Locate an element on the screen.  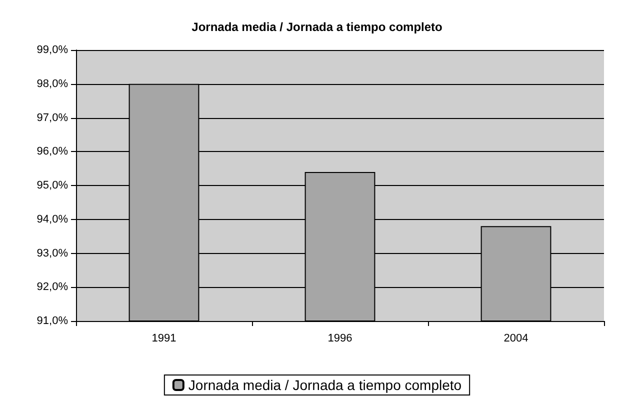
y-tick-label: 93,0% is located at coordinates (52, 253).